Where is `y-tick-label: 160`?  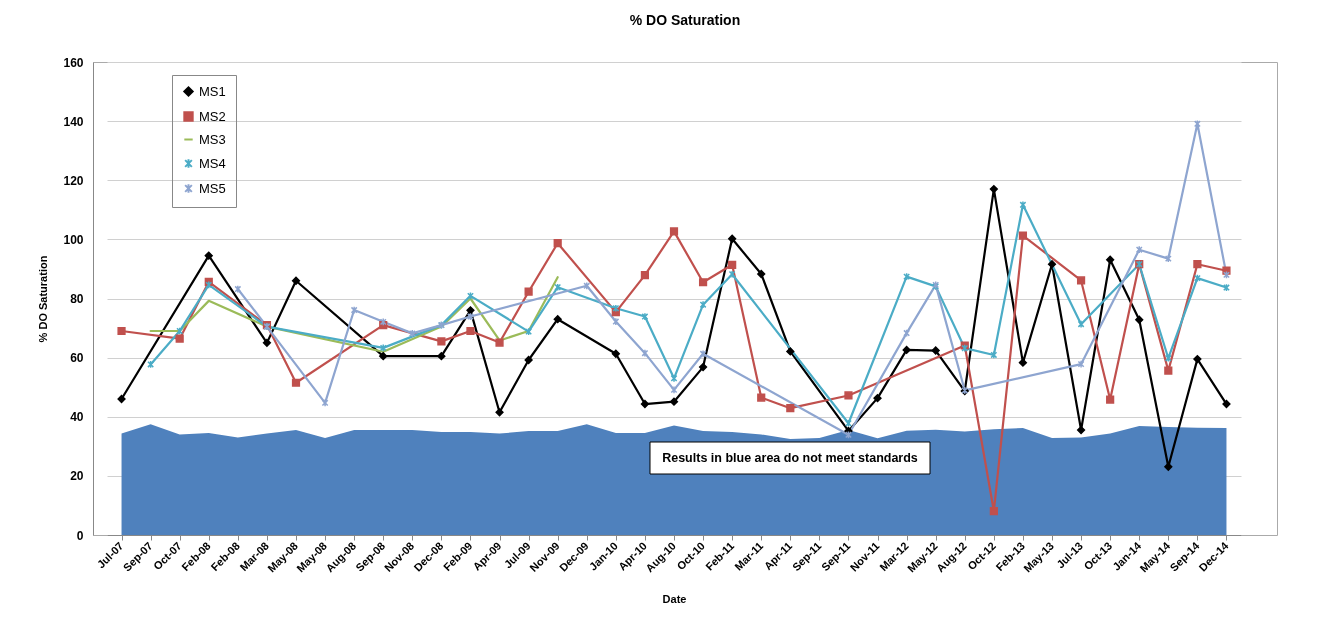 y-tick-label: 160 is located at coordinates (73, 62).